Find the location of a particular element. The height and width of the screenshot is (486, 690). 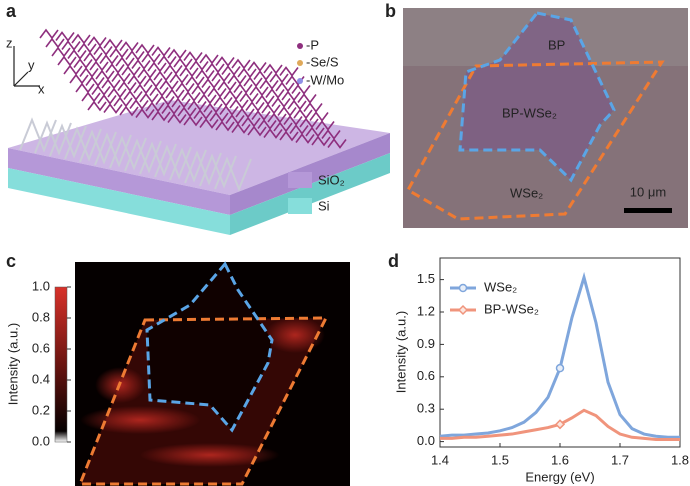

wse2-outline is located at coordinates (203, 401).